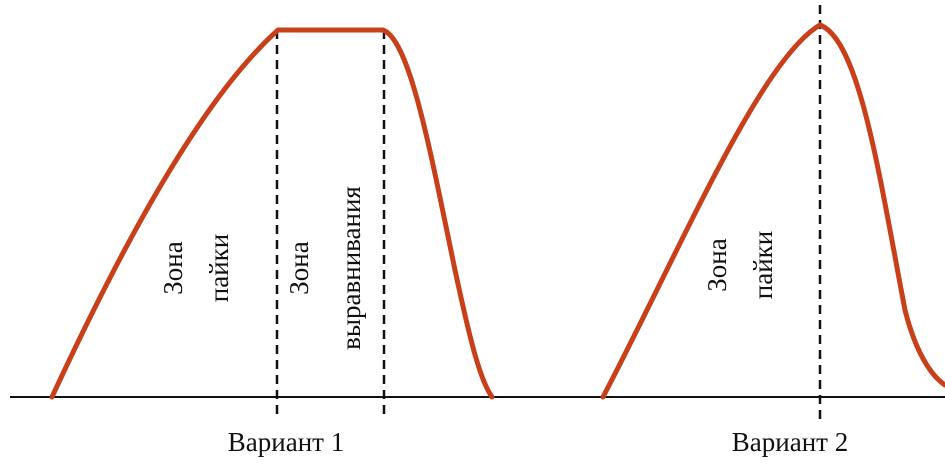  What do you see at coordinates (286, 442) in the screenshot?
I see `variant-label: Вариант 1` at bounding box center [286, 442].